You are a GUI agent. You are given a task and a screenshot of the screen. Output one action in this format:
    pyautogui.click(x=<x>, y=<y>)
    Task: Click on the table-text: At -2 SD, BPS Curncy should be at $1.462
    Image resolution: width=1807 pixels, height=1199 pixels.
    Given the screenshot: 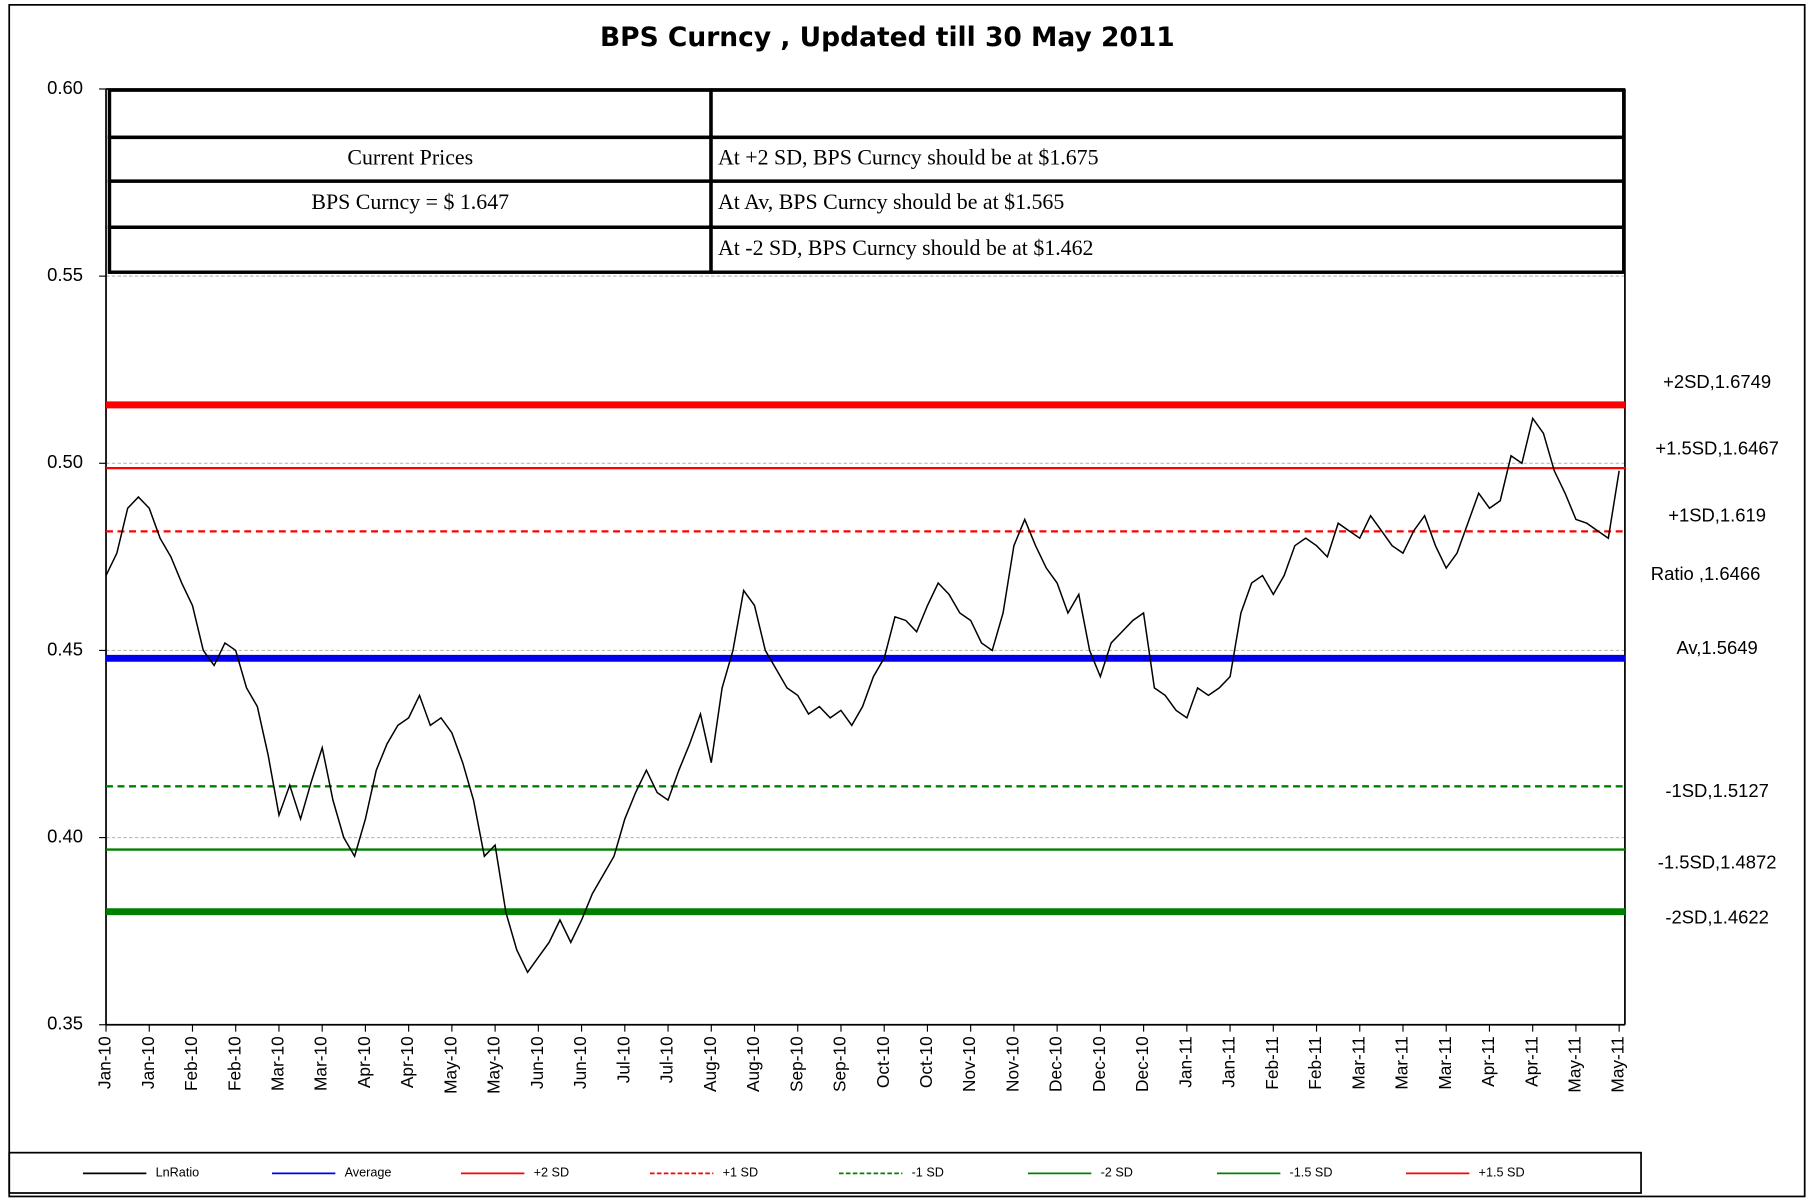 What is the action you would take?
    pyautogui.click(x=906, y=247)
    